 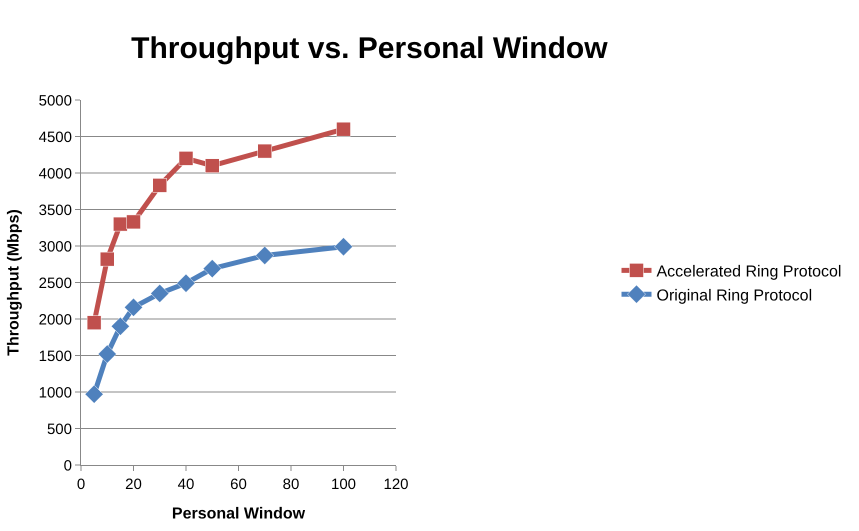 What do you see at coordinates (186, 484) in the screenshot?
I see `x-tick-label: 40` at bounding box center [186, 484].